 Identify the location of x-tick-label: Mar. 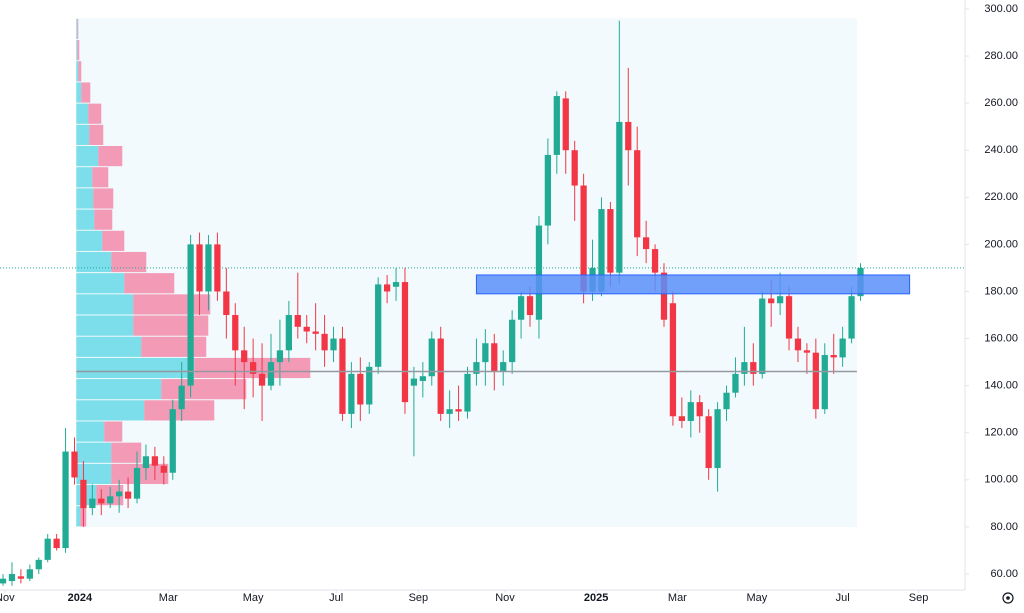
(677, 598).